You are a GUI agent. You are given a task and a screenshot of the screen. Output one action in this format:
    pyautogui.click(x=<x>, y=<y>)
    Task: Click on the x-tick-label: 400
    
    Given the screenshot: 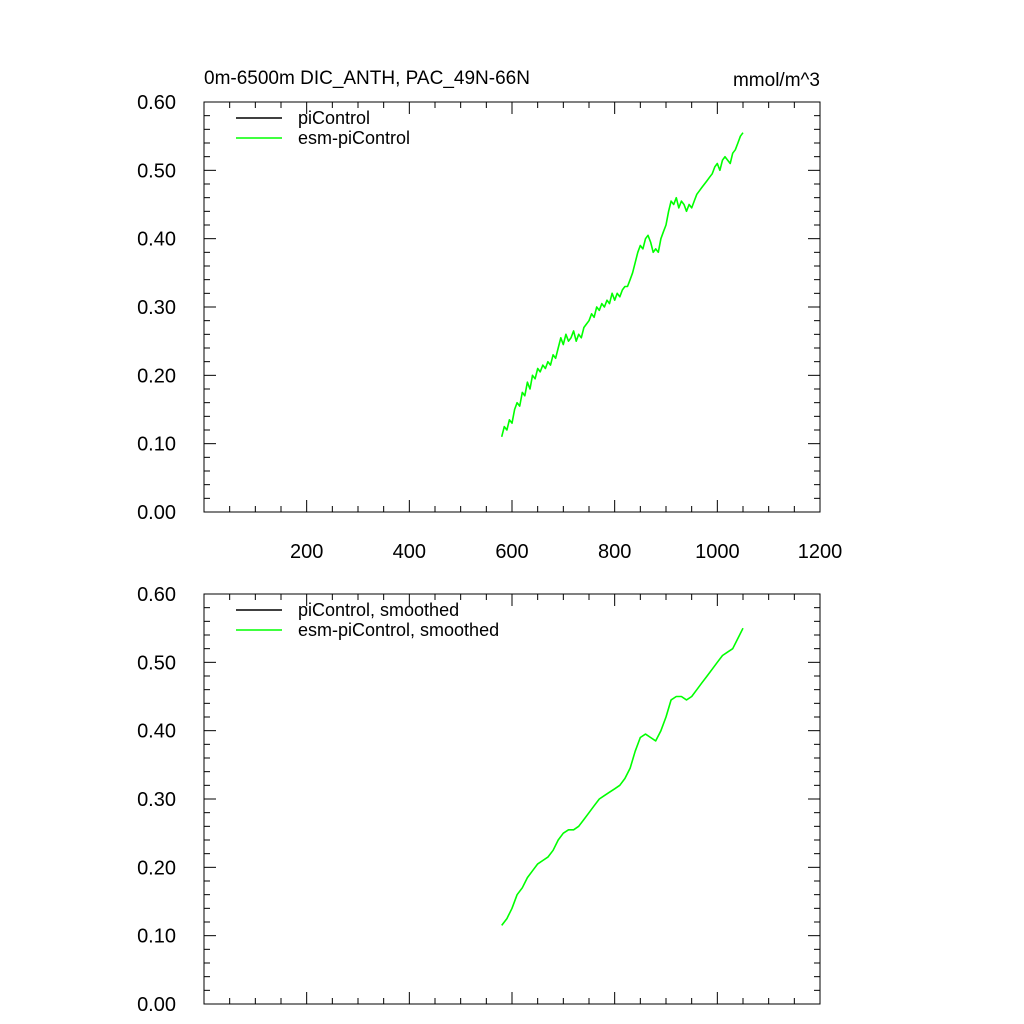 What is the action you would take?
    pyautogui.click(x=409, y=552)
    